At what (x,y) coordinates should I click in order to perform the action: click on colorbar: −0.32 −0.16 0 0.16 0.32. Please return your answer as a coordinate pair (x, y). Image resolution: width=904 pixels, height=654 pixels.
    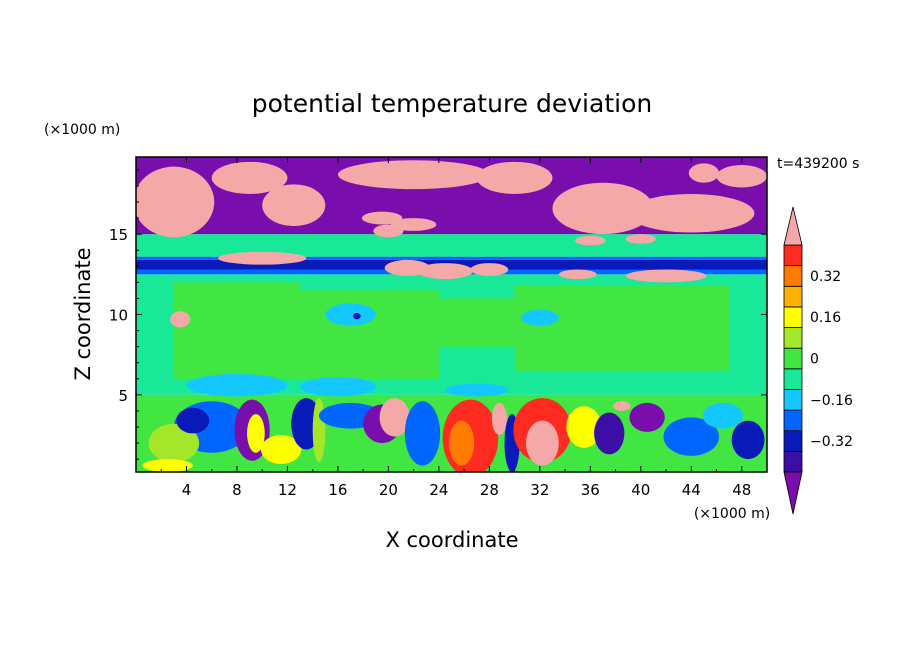
    Looking at the image, I should click on (818, 360).